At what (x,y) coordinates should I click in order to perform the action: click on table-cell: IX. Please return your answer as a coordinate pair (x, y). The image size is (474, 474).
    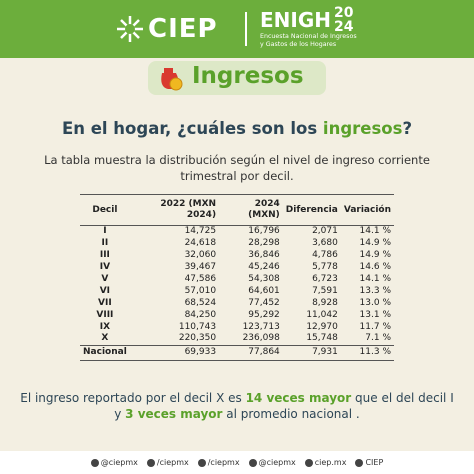
    Looking at the image, I should click on (105, 326).